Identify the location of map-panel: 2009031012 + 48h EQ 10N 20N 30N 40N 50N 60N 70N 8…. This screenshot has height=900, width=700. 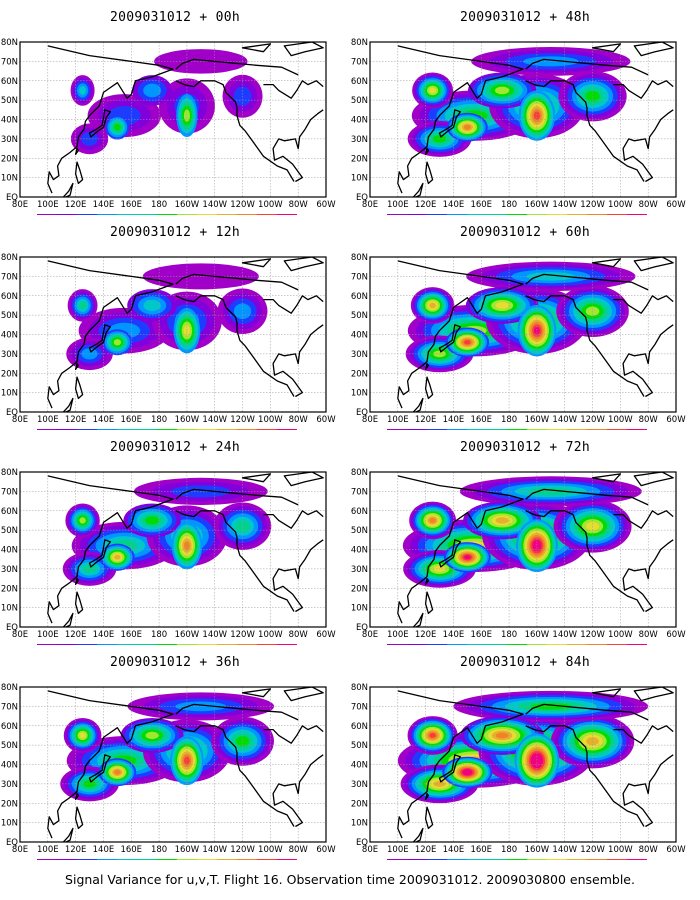
(525, 107).